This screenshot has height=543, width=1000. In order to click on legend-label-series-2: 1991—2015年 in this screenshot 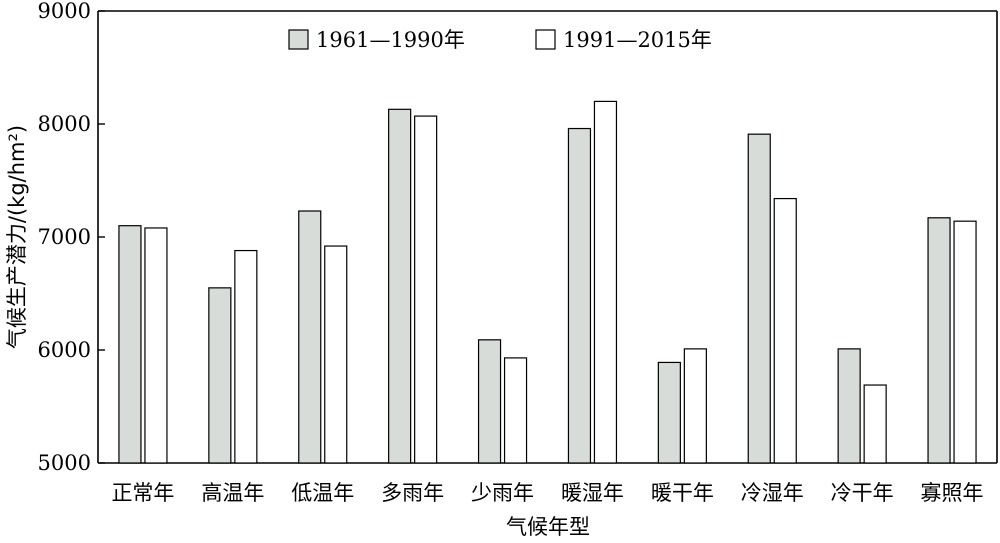, I will do `click(637, 40)`.